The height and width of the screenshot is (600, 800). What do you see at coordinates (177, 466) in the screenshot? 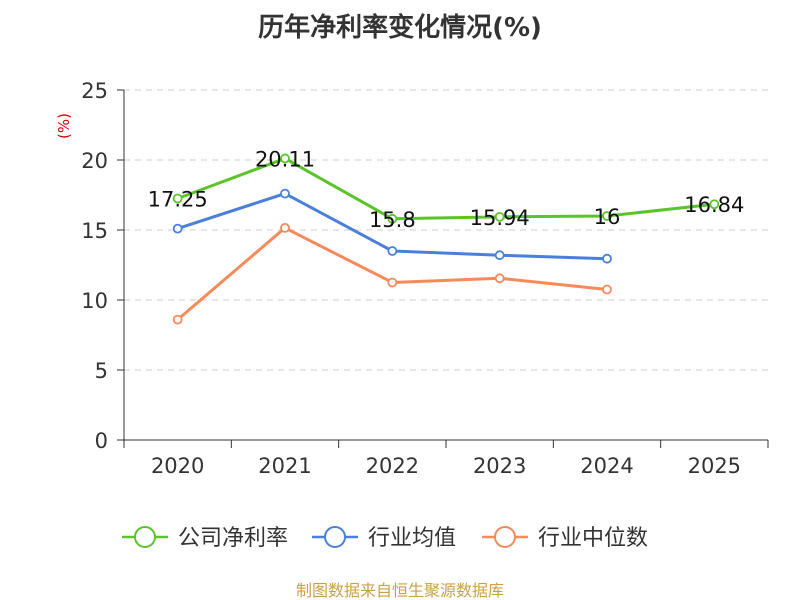
I see `x-tick-label-2020: 2020` at bounding box center [177, 466].